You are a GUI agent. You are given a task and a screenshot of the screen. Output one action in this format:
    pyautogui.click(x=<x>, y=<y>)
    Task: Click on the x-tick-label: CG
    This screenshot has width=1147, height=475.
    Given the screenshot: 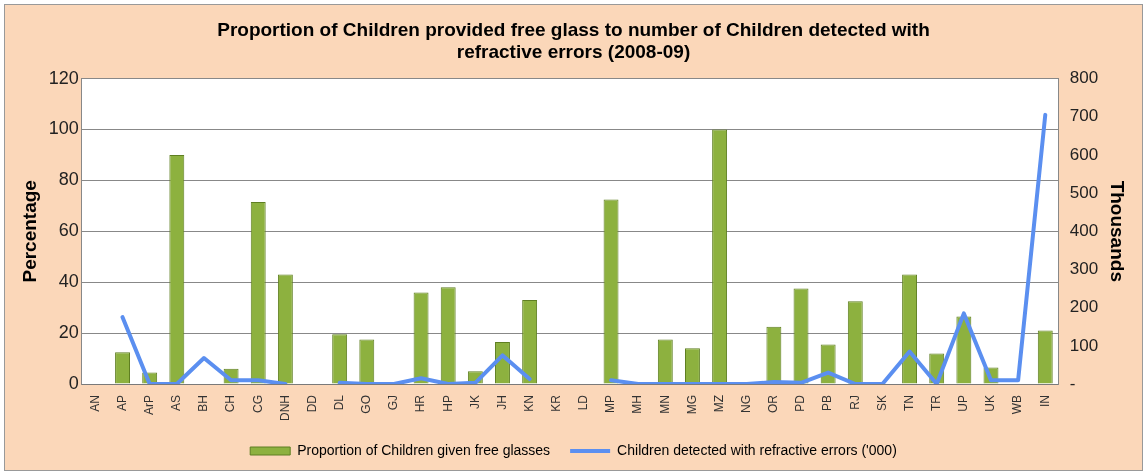 What is the action you would take?
    pyautogui.click(x=257, y=404)
    